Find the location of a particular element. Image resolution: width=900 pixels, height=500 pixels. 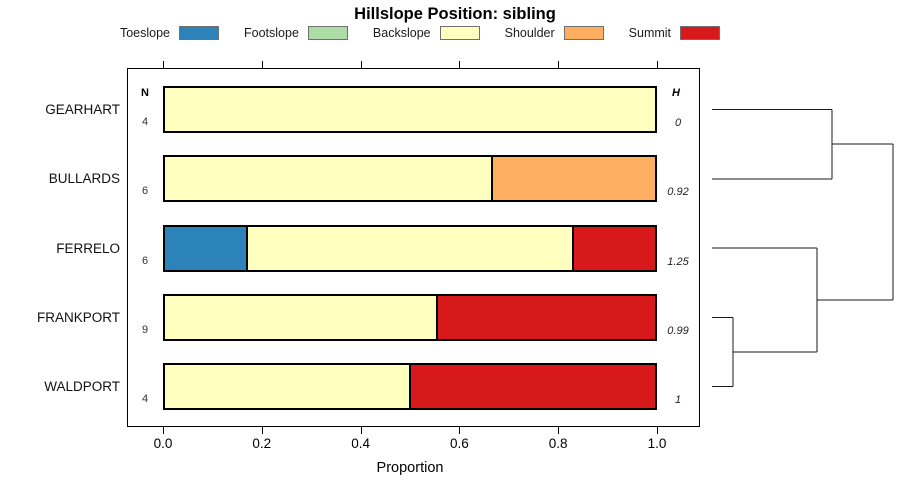

legend-item: Summit is located at coordinates (674, 33).